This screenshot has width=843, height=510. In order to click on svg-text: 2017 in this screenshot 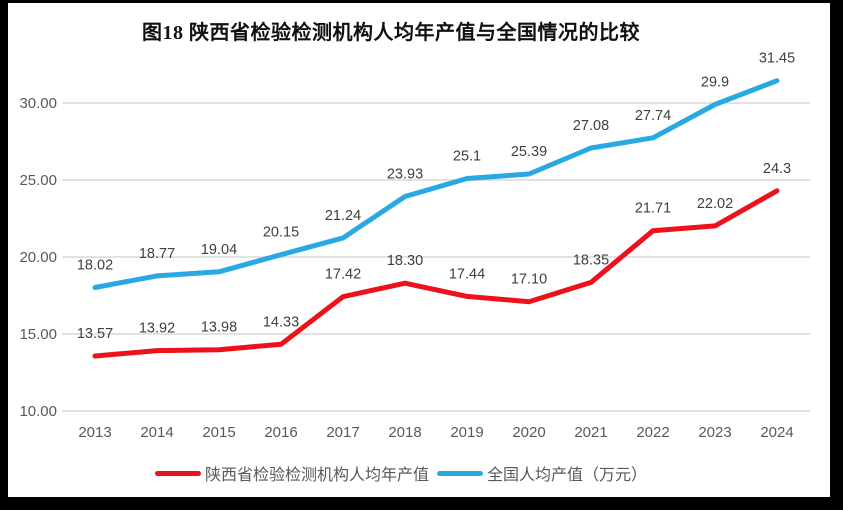, I will do `click(342, 432)`.